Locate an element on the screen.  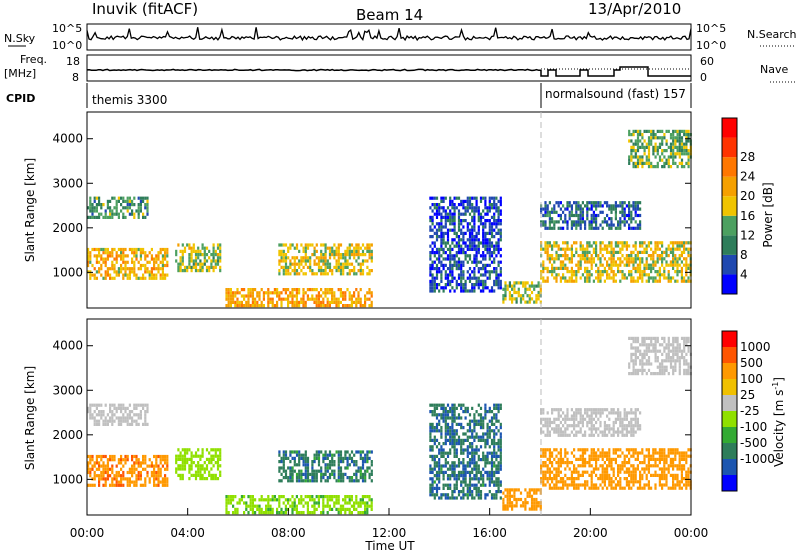
cpid-segment-1: themis 3300 is located at coordinates (129, 100).